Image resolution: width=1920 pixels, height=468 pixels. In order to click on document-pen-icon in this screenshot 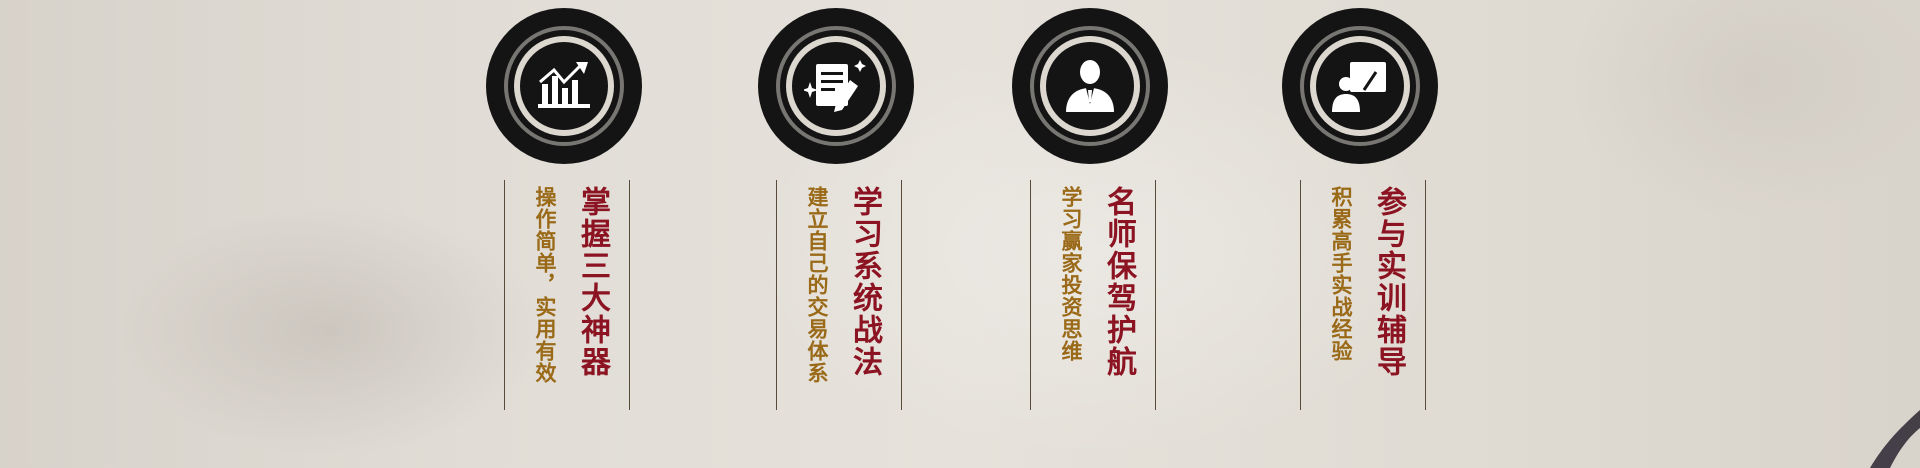, I will do `click(835, 86)`.